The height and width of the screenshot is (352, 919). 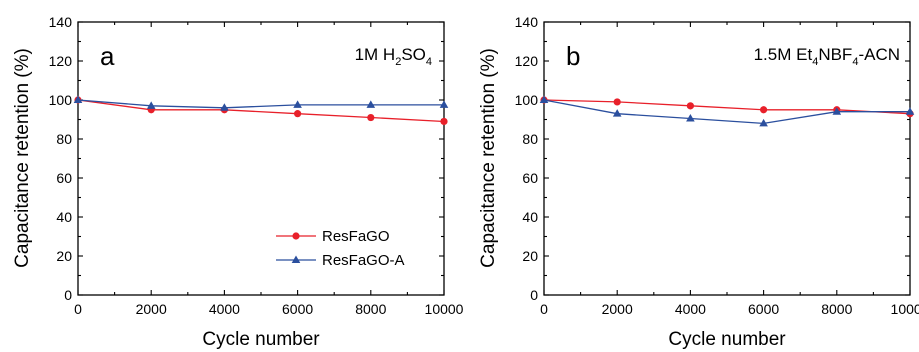 What do you see at coordinates (356, 236) in the screenshot?
I see `legend-label-resfago: ResFaGO` at bounding box center [356, 236].